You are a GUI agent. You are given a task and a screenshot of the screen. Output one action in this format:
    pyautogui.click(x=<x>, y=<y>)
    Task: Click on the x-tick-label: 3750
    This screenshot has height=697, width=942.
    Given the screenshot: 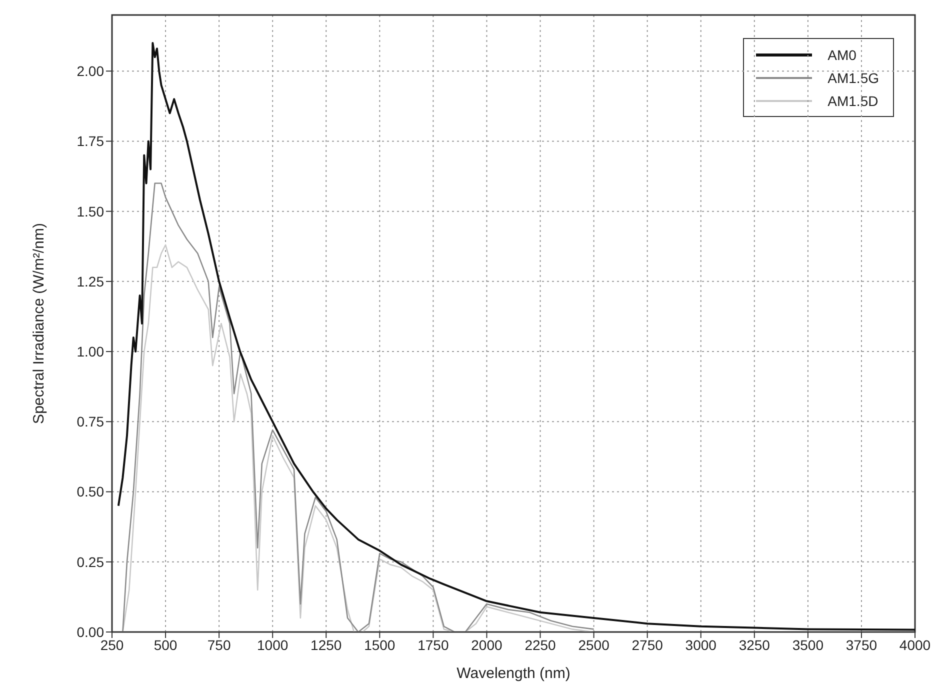 What is the action you would take?
    pyautogui.click(x=862, y=644)
    